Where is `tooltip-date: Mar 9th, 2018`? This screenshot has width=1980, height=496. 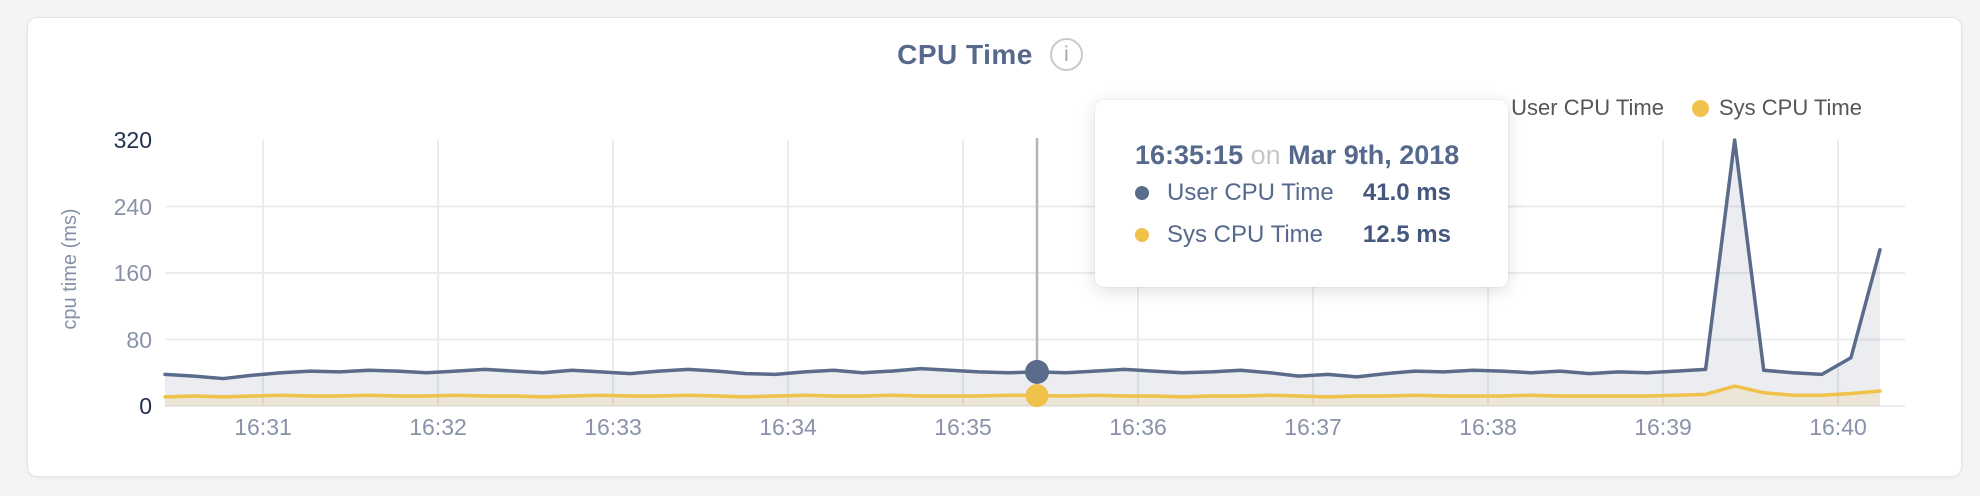 tooltip-date: Mar 9th, 2018 is located at coordinates (1374, 155).